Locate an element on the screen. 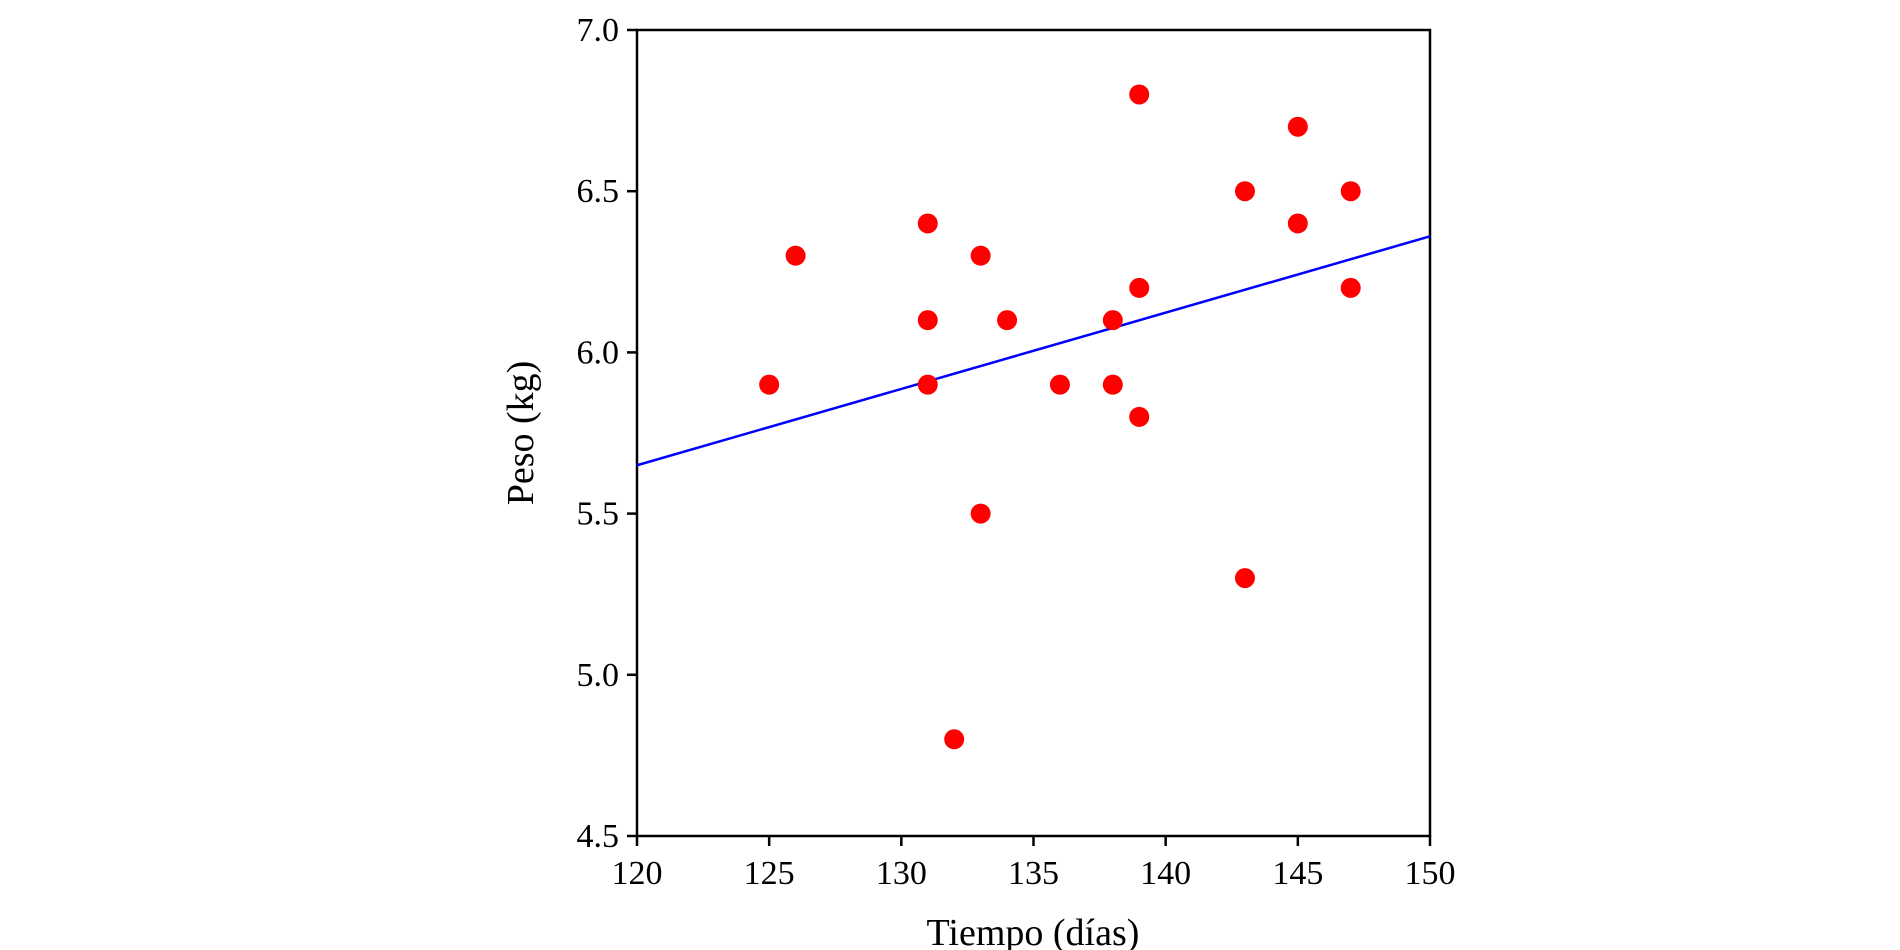 The height and width of the screenshot is (950, 1900). trendline-layer is located at coordinates (1033, 351).